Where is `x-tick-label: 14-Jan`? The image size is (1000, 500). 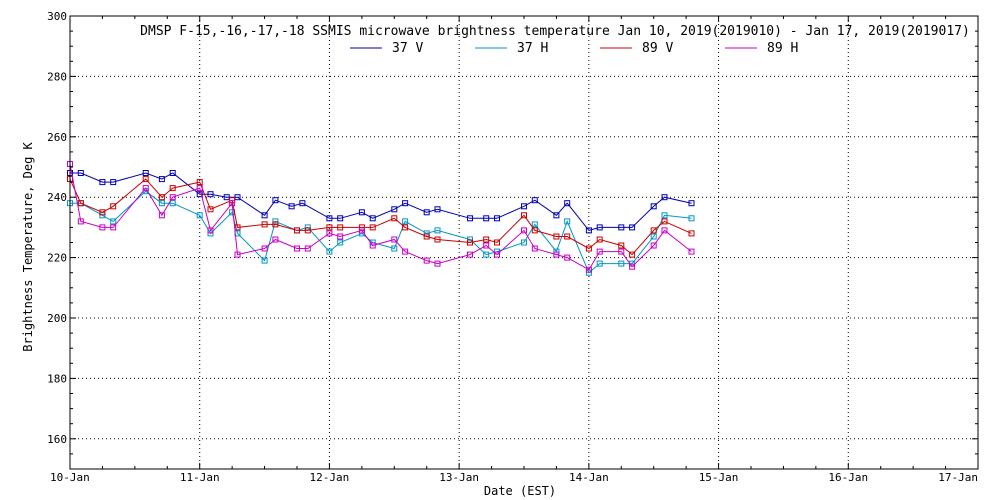
x-tick-label: 14-Jan is located at coordinates (589, 477).